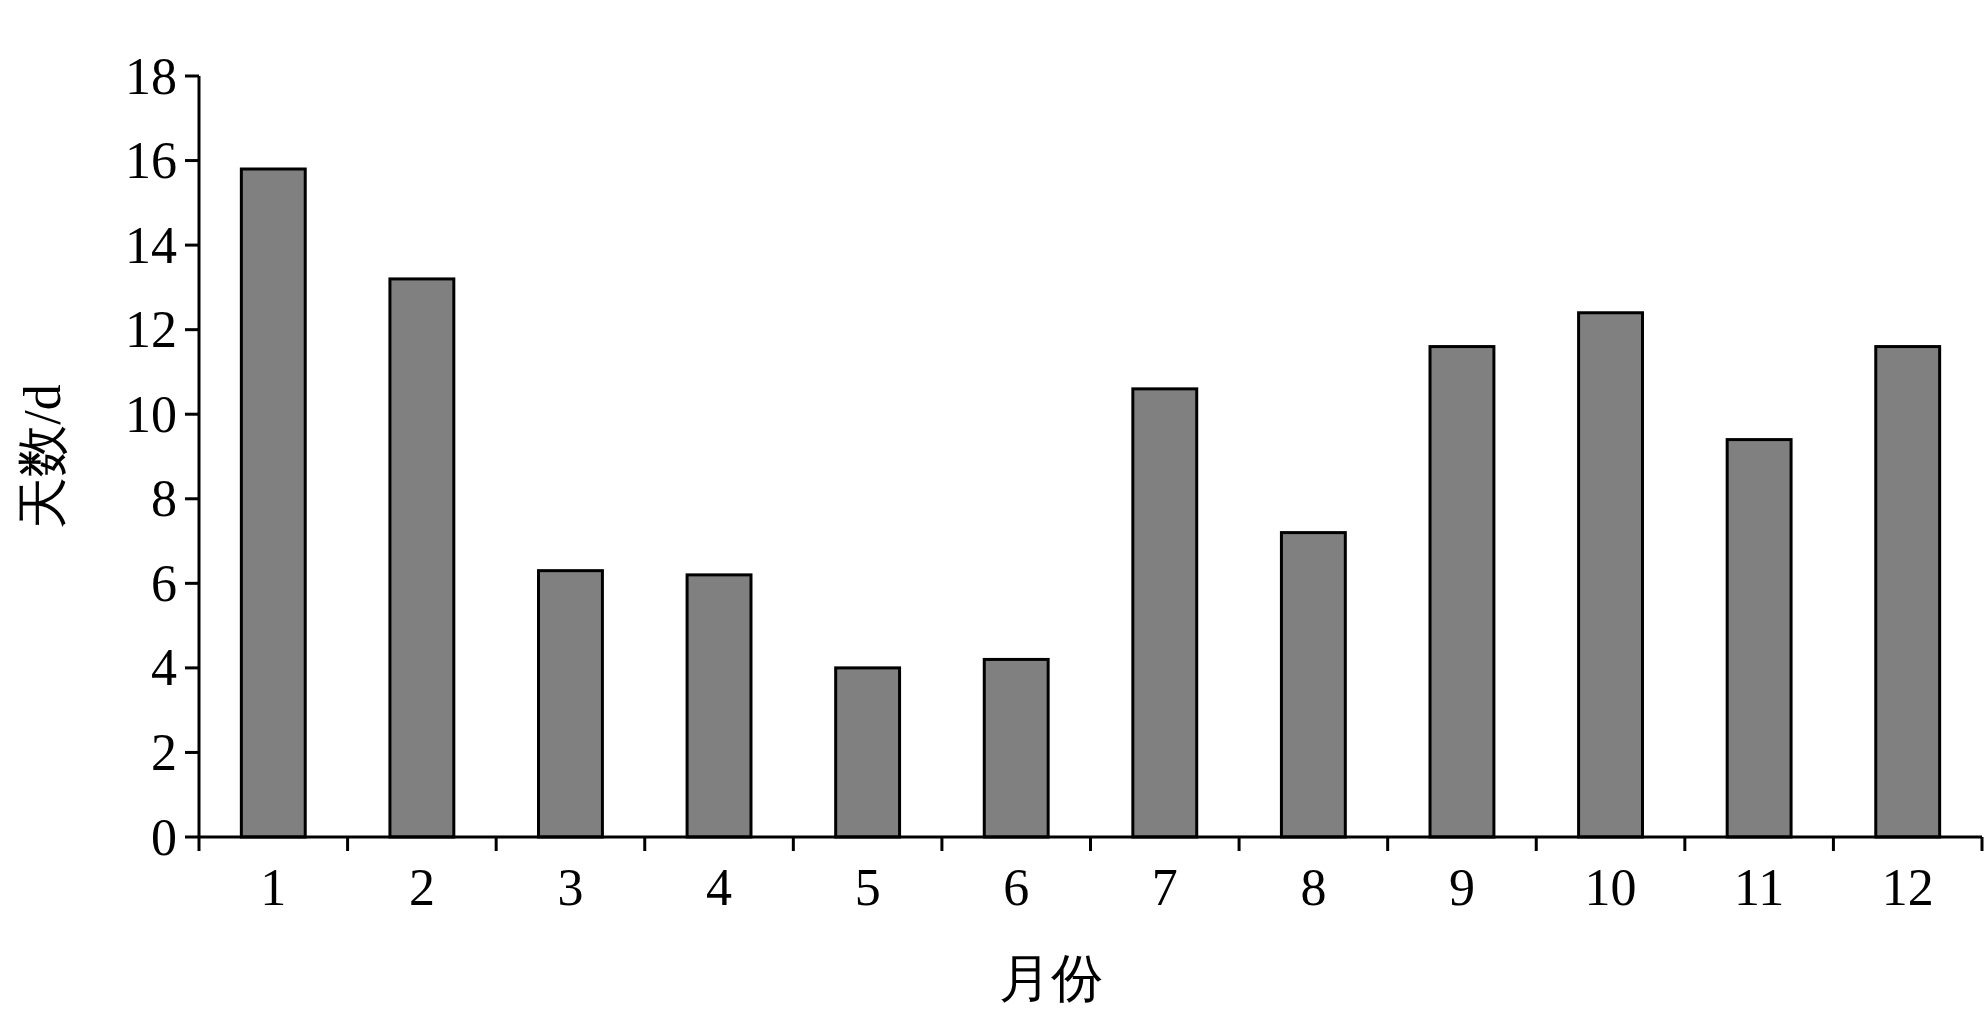 Image resolution: width=1986 pixels, height=1011 pixels. Describe the element at coordinates (151, 76) in the screenshot. I see `y-tick-label: 18` at that location.